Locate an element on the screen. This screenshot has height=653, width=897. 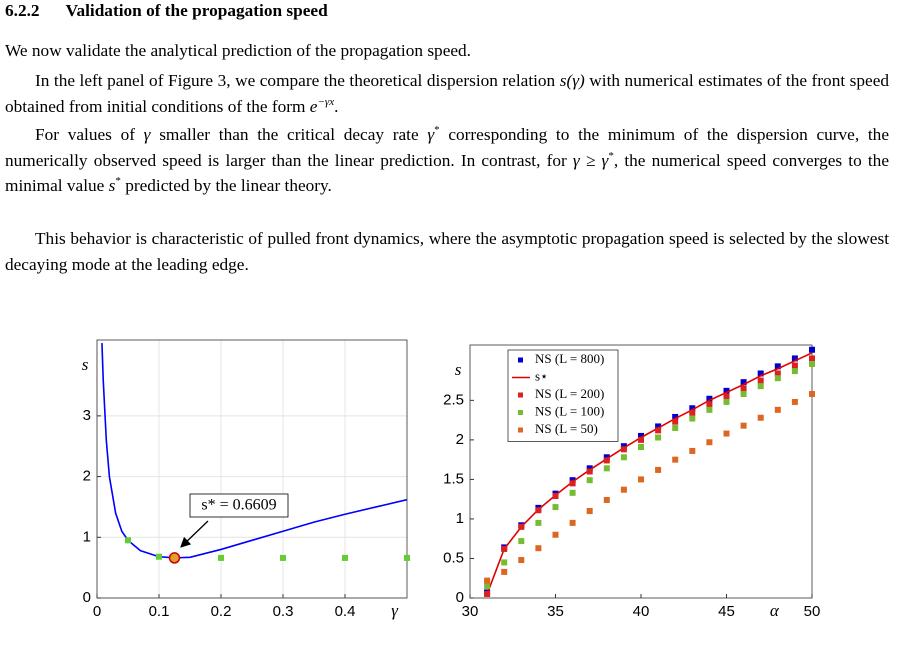
curve is located at coordinates (649, 473).